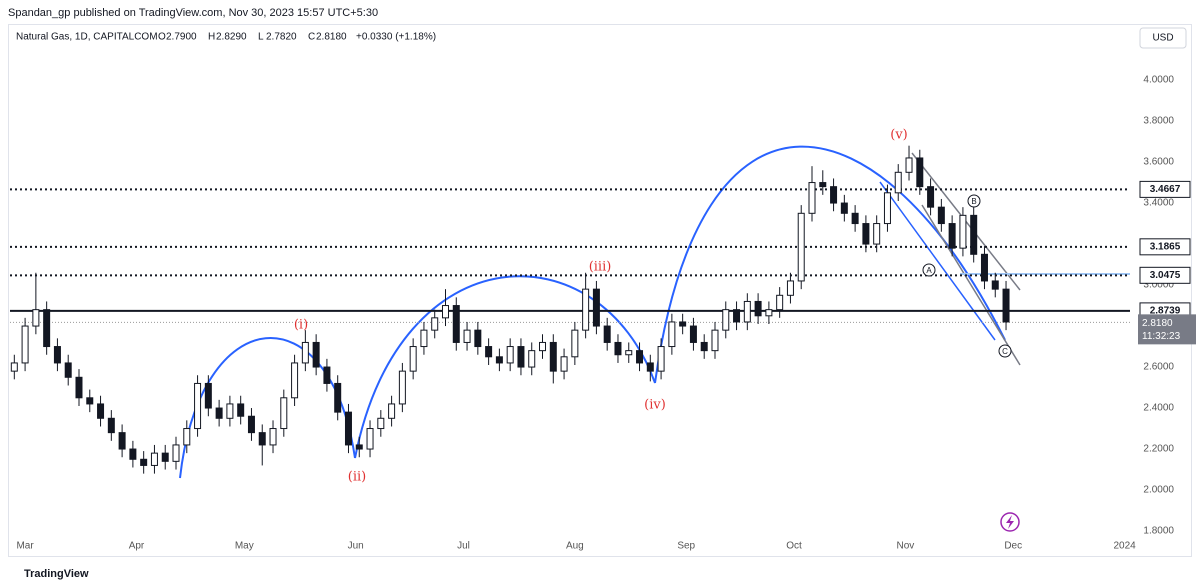 The width and height of the screenshot is (1200, 588). What do you see at coordinates (231, 37) in the screenshot?
I see `legend-value: 2.8290` at bounding box center [231, 37].